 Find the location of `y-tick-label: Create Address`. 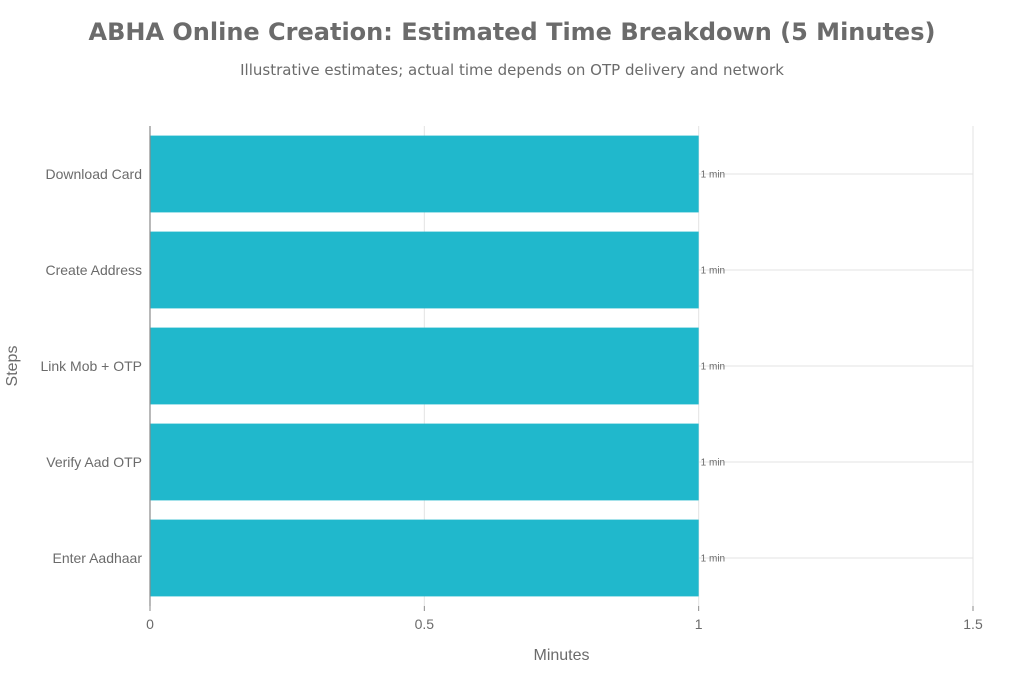

y-tick-label: Create Address is located at coordinates (94, 270).